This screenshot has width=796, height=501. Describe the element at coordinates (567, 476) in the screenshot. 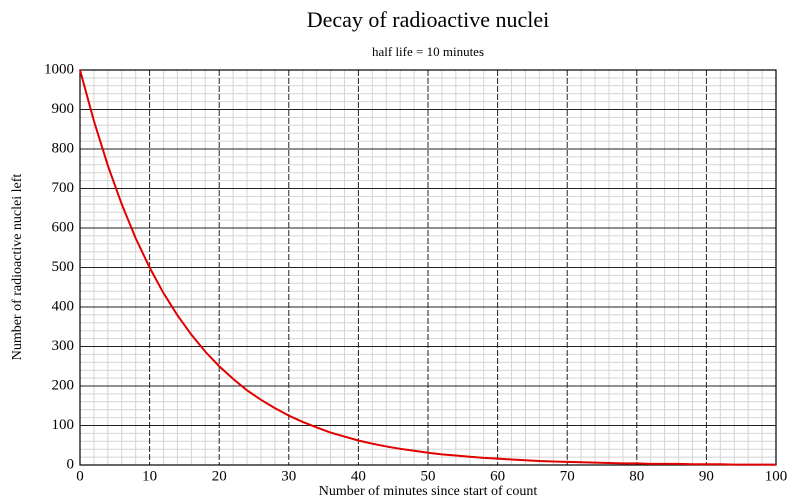

I see `x-tick-label: 70` at that location.